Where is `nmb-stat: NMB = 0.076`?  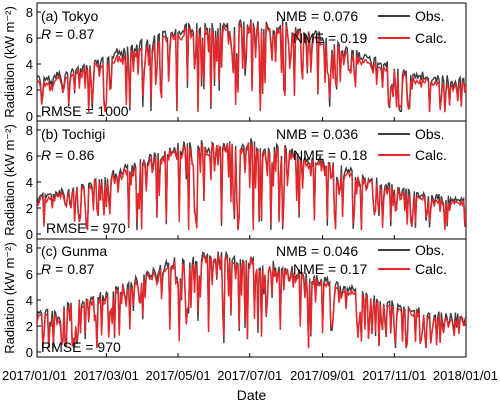 nmb-stat: NMB = 0.076 is located at coordinates (317, 16).